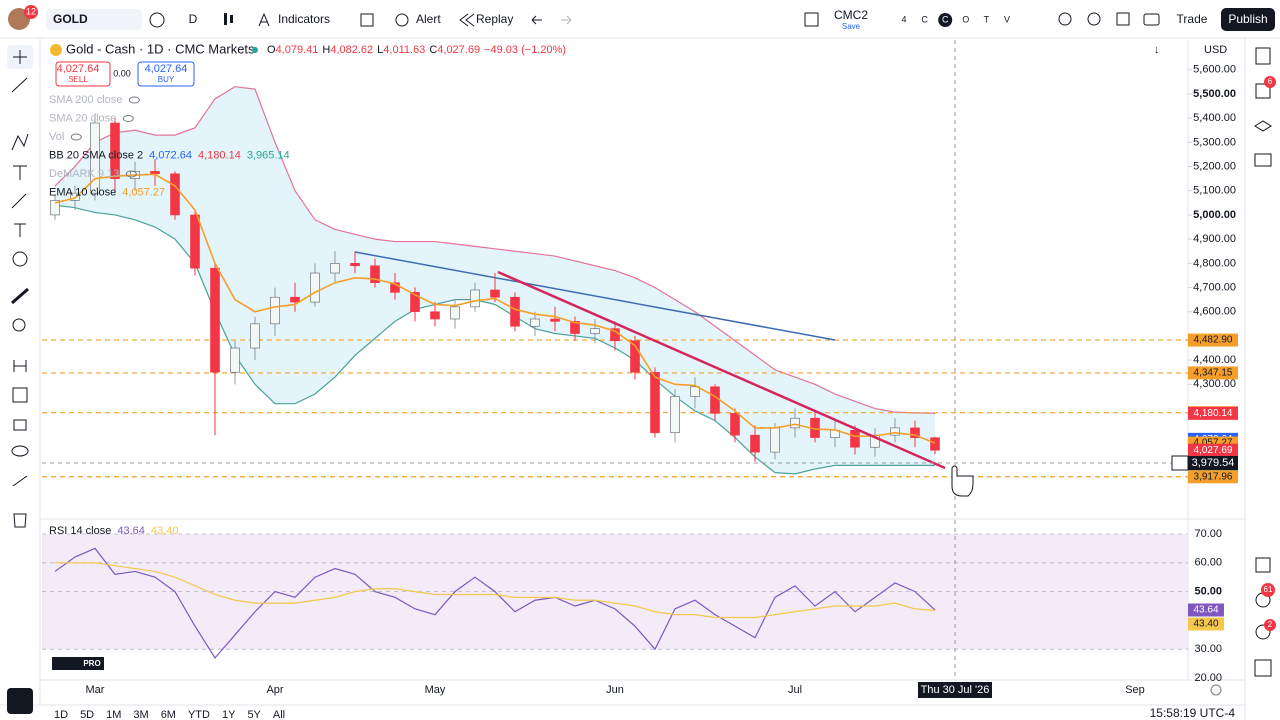 The height and width of the screenshot is (720, 1280). What do you see at coordinates (20, 425) in the screenshot?
I see `lock-tool` at bounding box center [20, 425].